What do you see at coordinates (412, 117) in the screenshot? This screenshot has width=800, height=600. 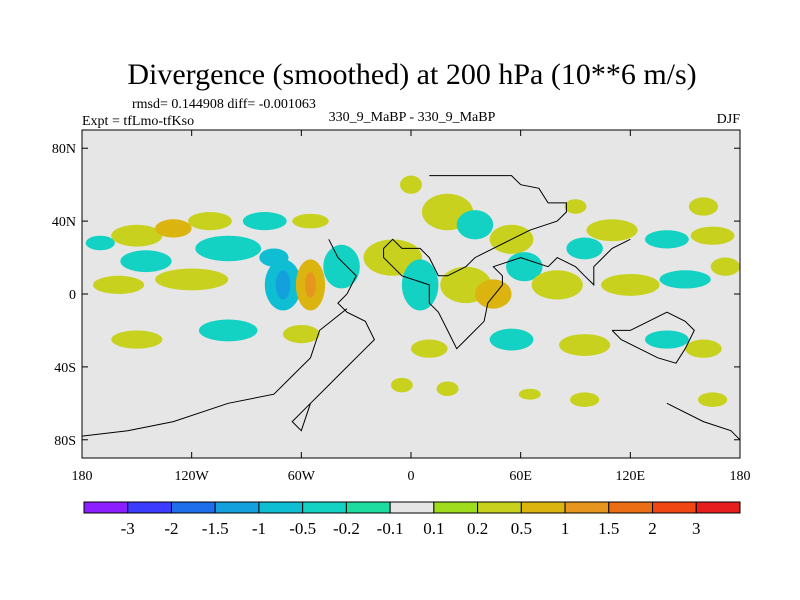 I see `center-label: 330_9_MaBP - 330_9_MaBP` at bounding box center [412, 117].